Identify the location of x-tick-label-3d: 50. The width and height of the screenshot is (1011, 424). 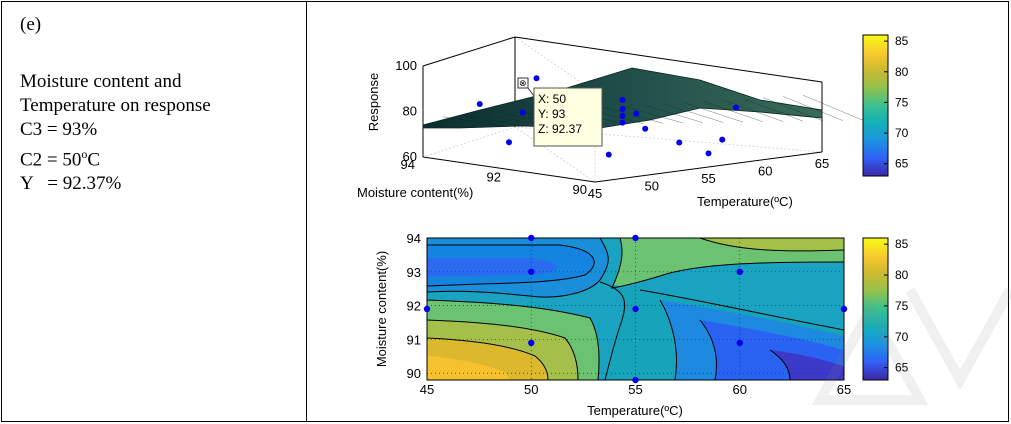
(652, 186).